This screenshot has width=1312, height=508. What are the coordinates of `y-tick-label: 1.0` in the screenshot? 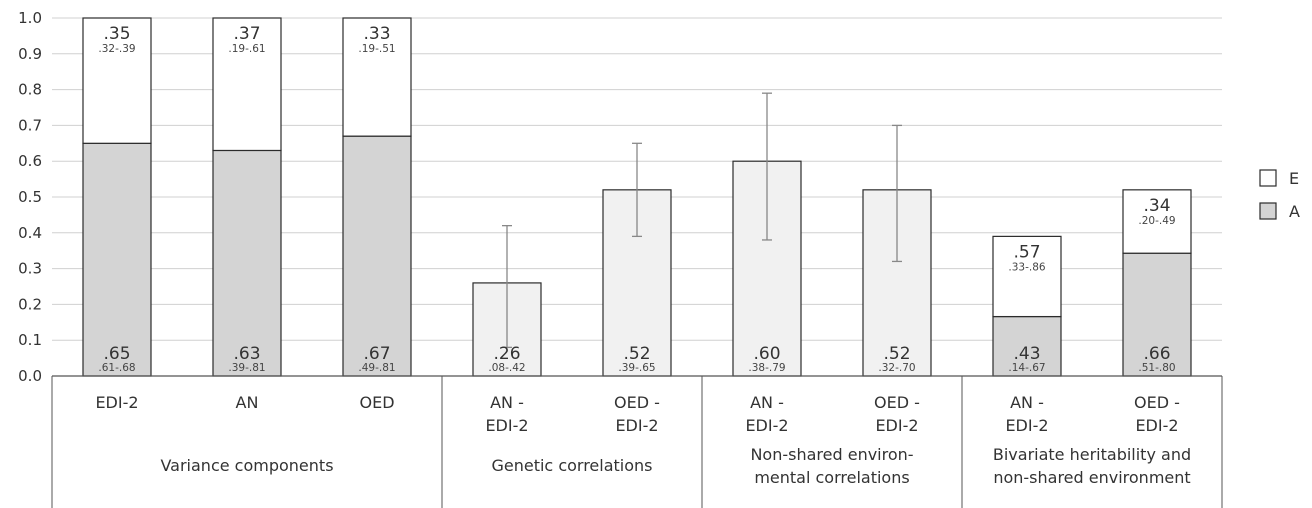 It's located at (30, 18).